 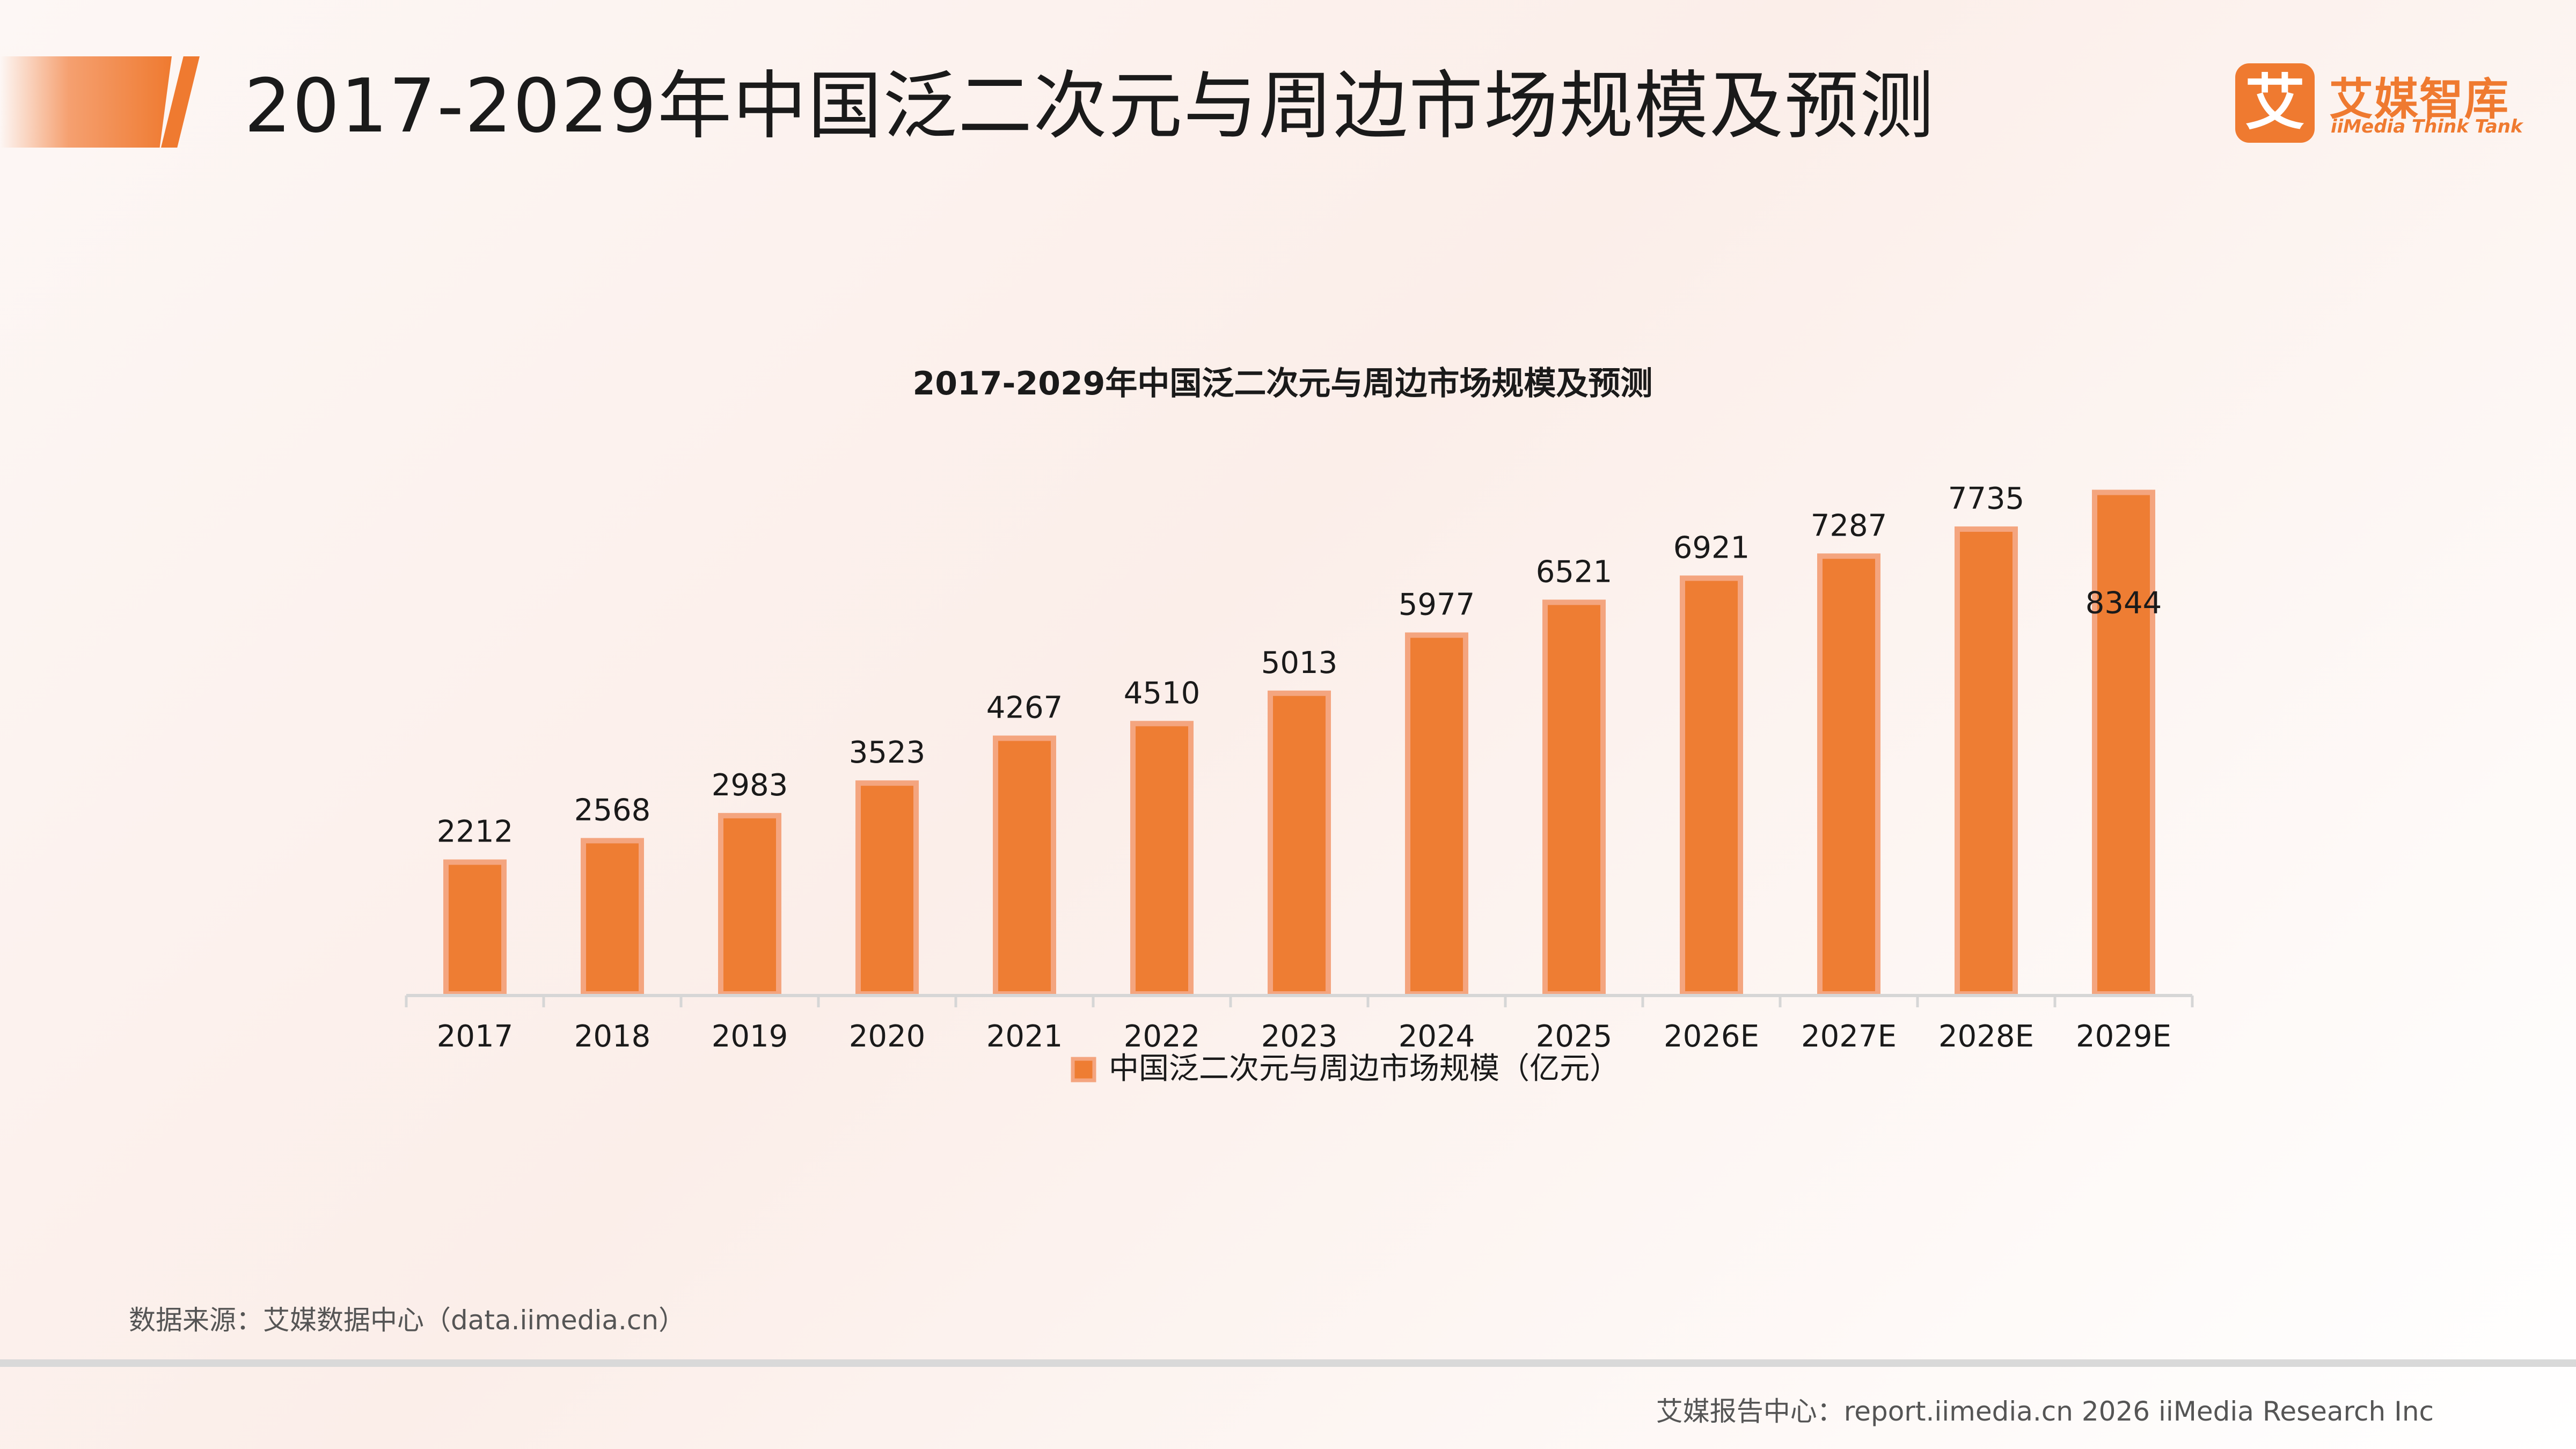 I want to click on legend-label: 中国泛二次元与周边市场规模（亿元）, so click(x=1364, y=1068).